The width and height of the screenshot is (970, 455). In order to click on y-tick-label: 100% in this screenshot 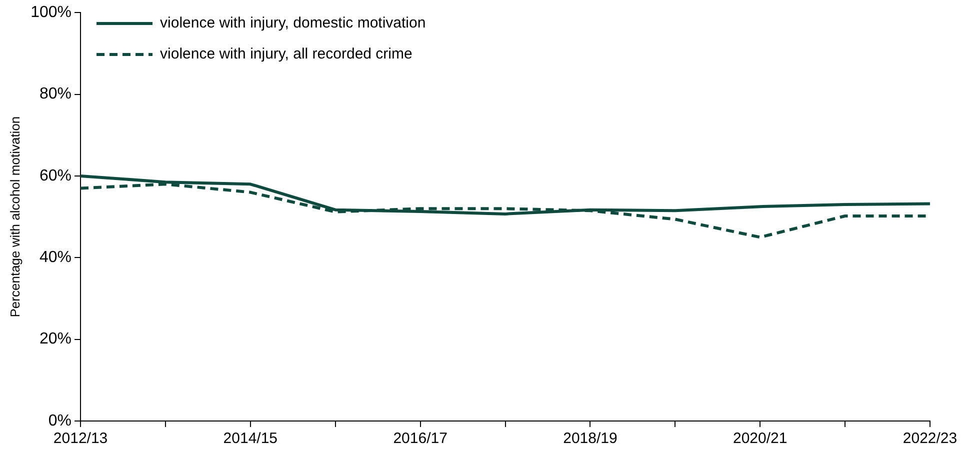, I will do `click(51, 13)`.